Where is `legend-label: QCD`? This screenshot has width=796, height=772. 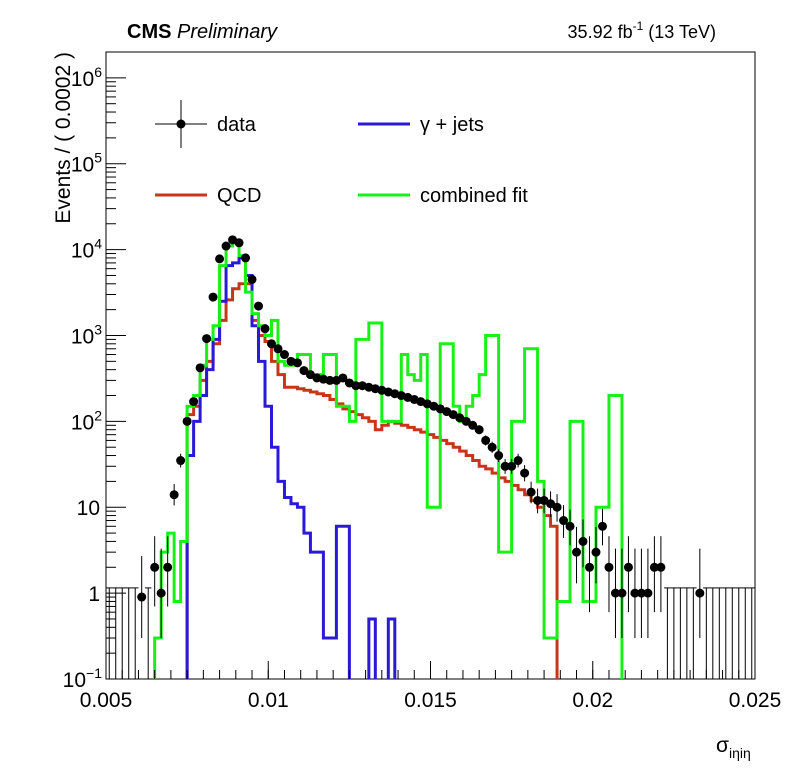
legend-label: QCD is located at coordinates (239, 196).